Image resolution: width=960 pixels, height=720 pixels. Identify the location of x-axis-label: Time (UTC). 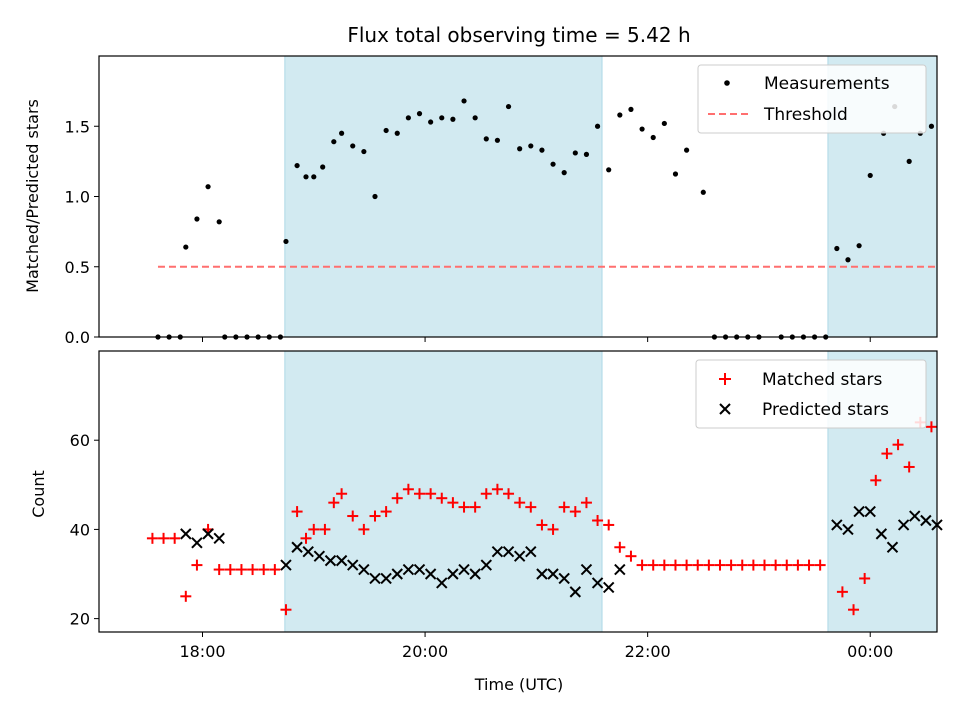
(518, 684).